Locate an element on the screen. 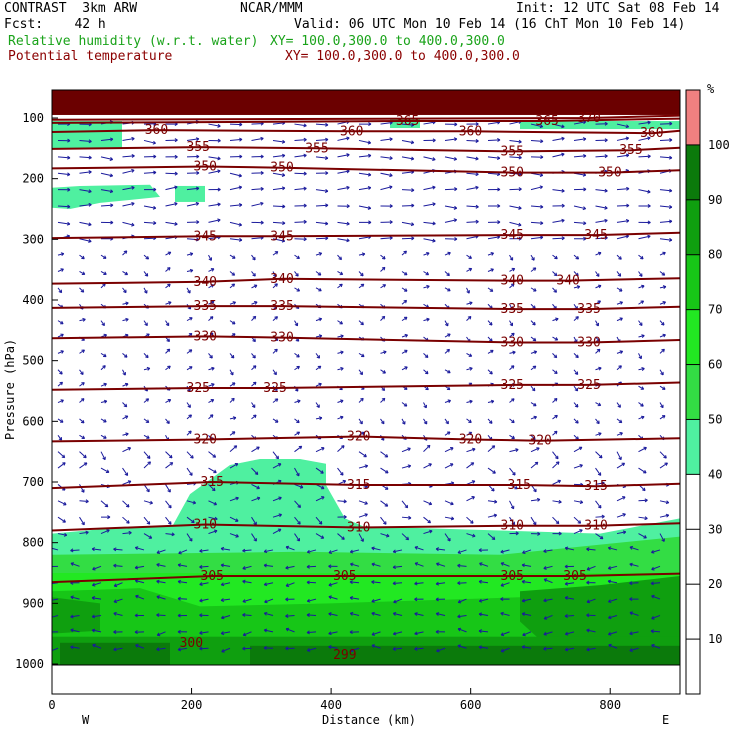  init-time: Init: 12 UTC Sat 08 Feb 14 is located at coordinates (618, 8).